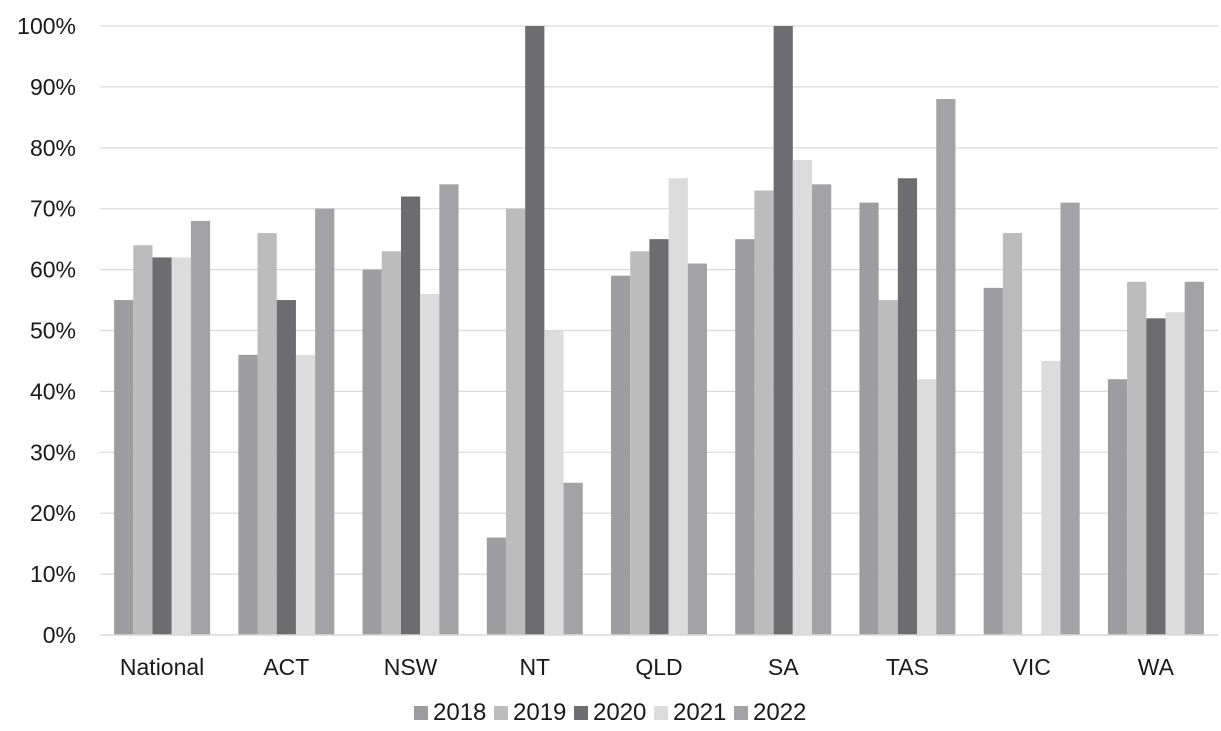  I want to click on bar-2019-NT, so click(515, 421).